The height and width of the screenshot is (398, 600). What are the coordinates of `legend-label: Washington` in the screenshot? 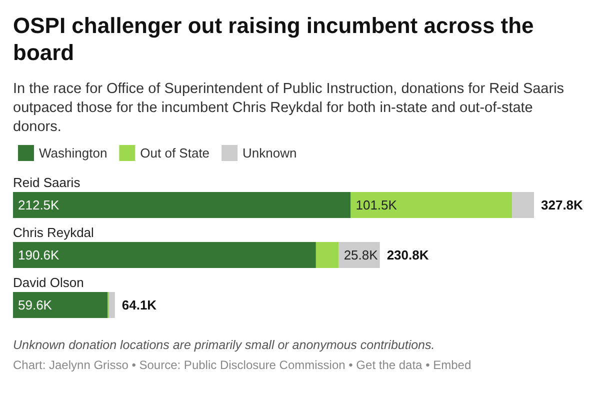 It's located at (73, 153).